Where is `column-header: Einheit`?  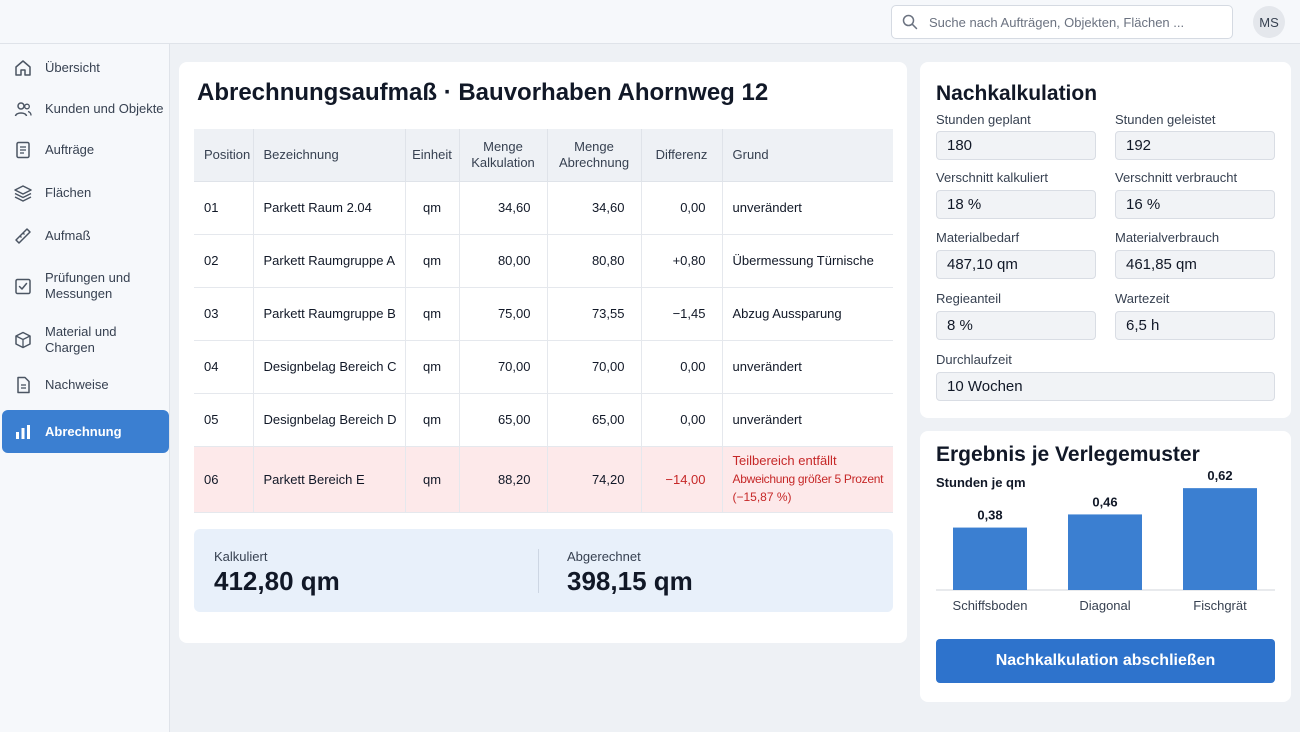
column-header: Einheit is located at coordinates (432, 155).